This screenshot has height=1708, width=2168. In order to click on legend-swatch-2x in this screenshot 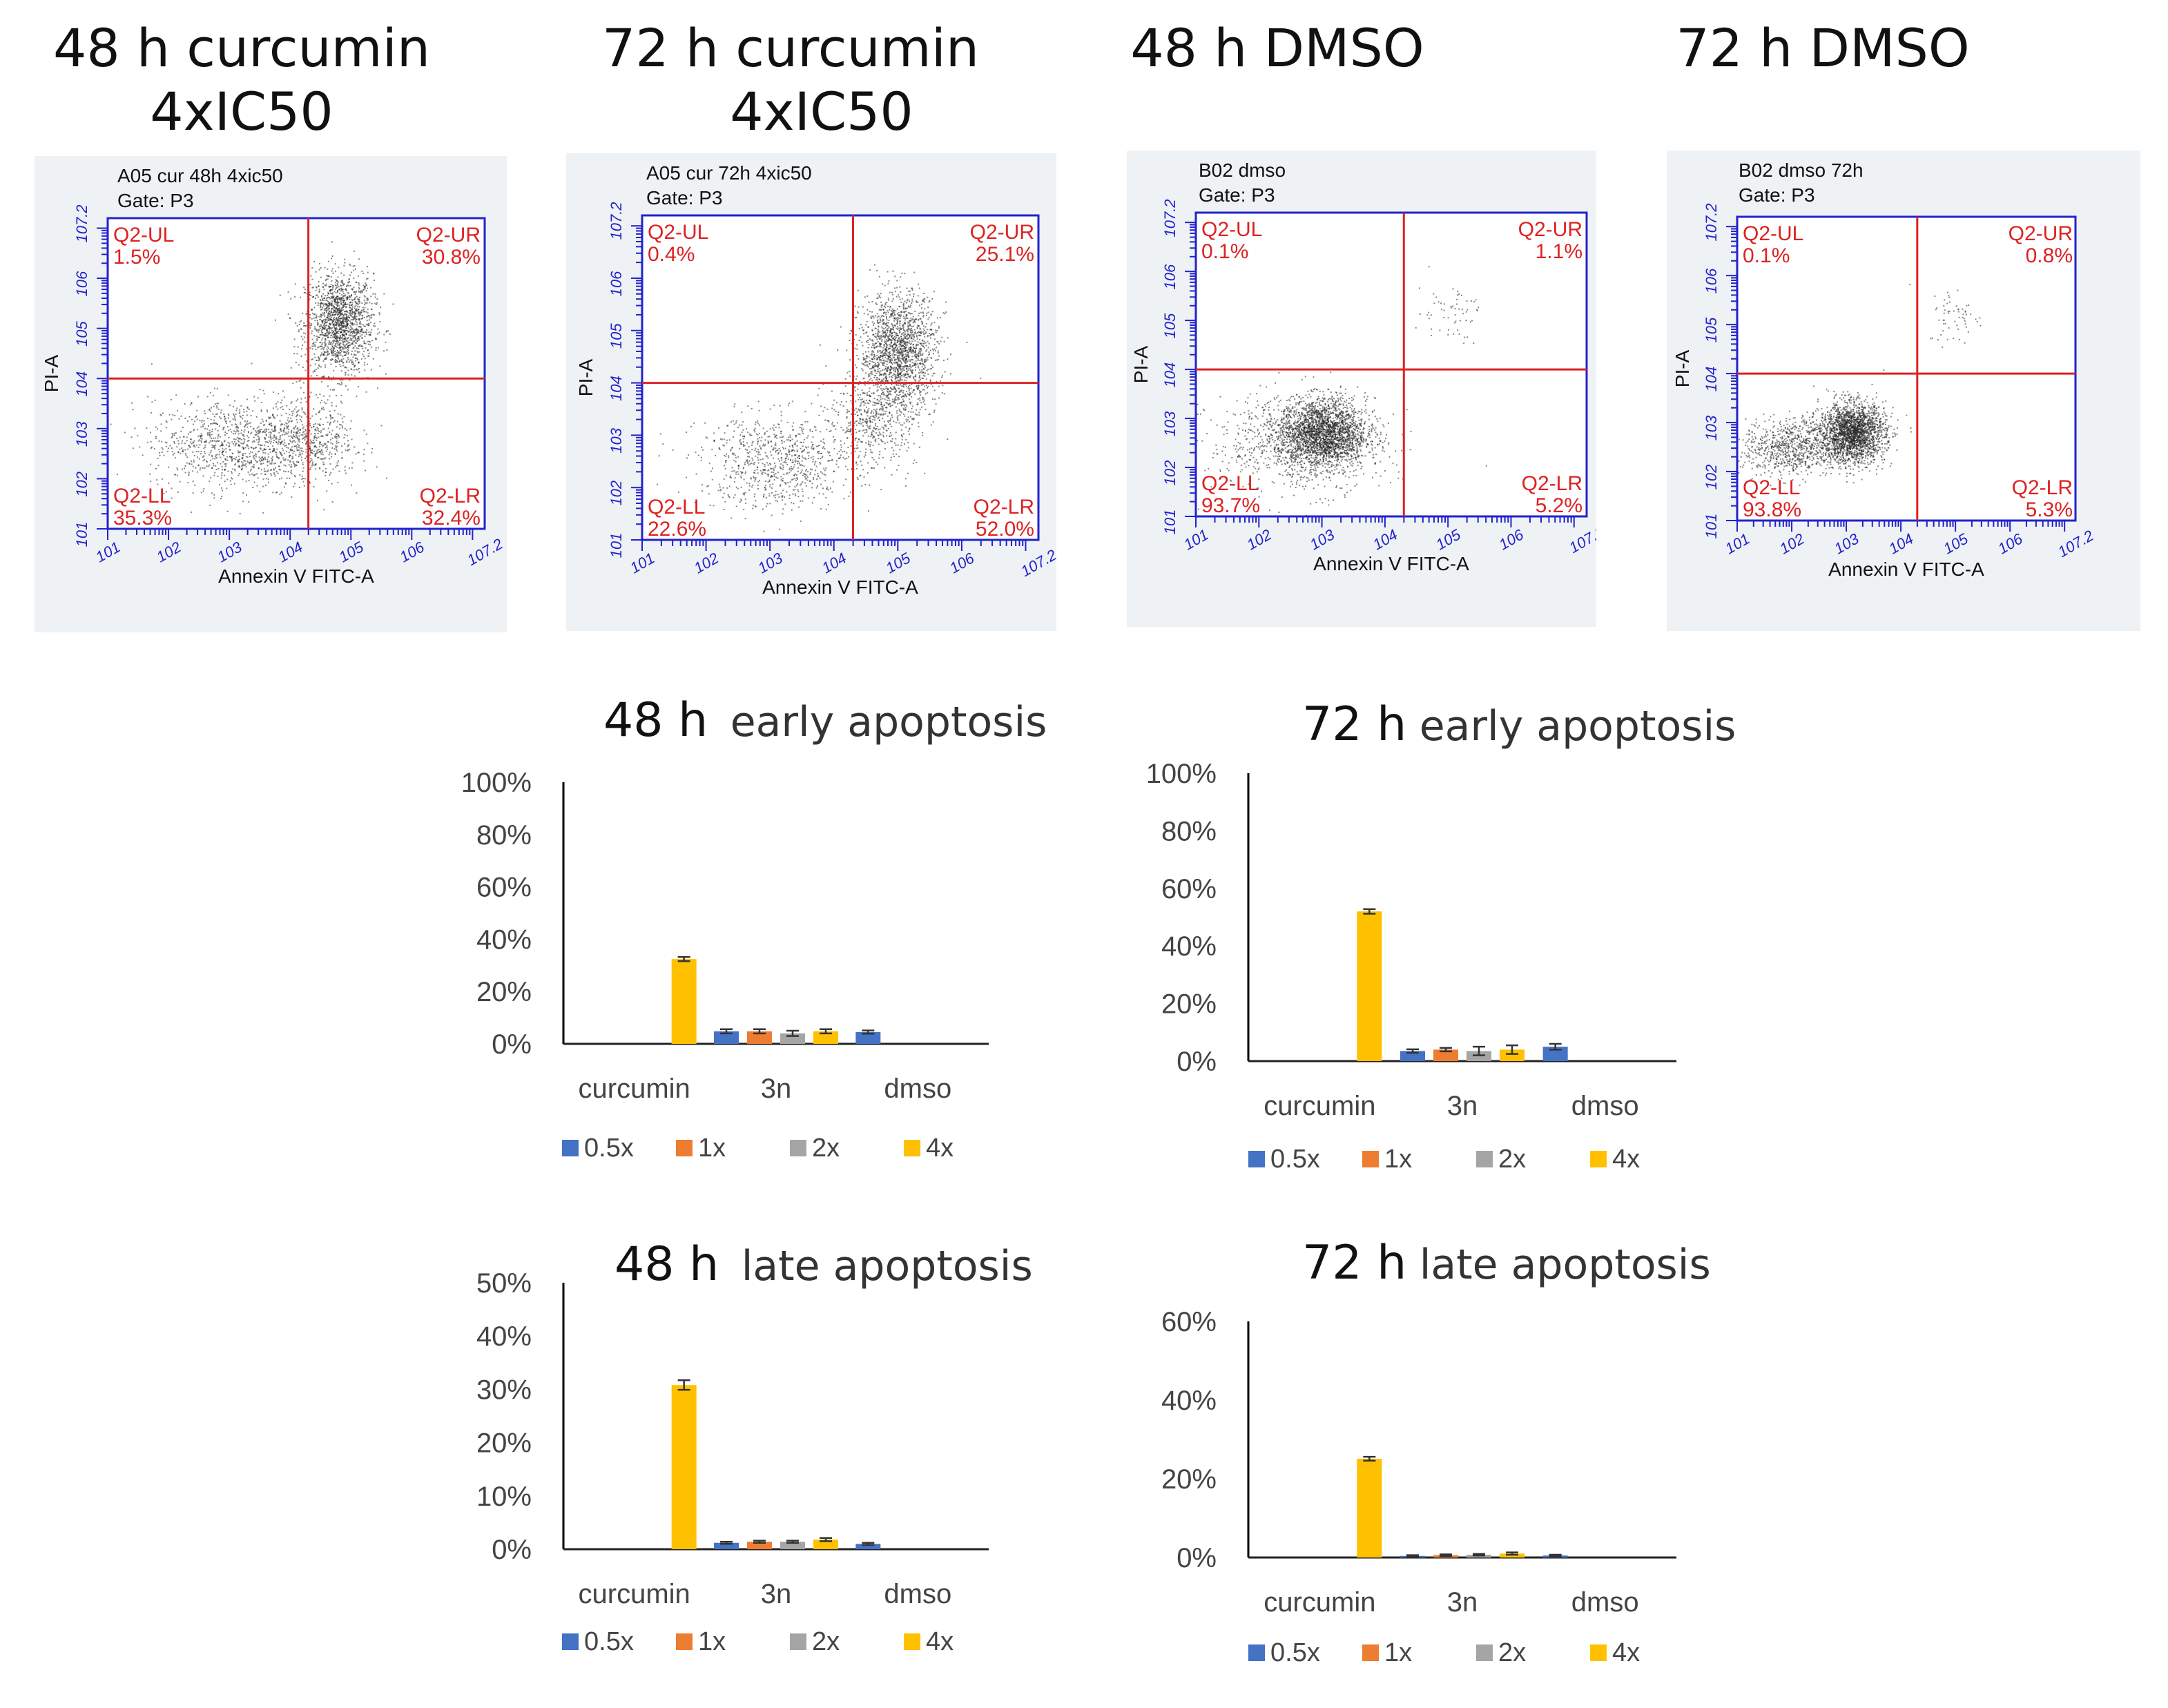, I will do `click(798, 1641)`.